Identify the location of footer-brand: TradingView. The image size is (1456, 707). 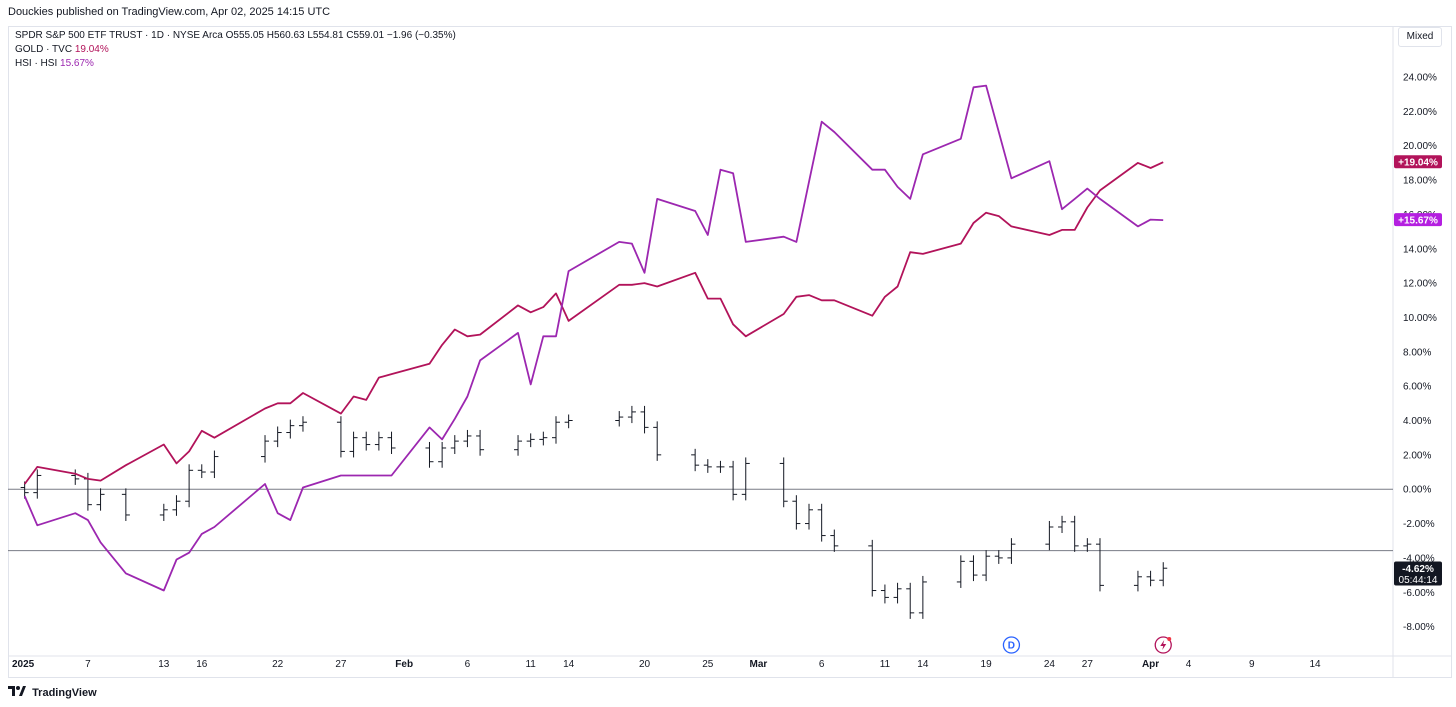
(52, 692).